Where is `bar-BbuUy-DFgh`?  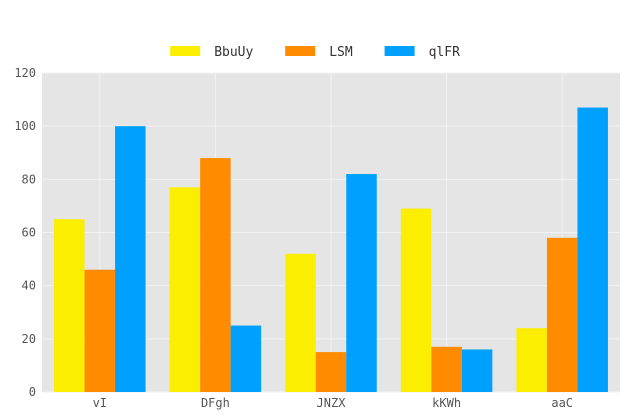 bar-BbuUy-DFgh is located at coordinates (185, 289).